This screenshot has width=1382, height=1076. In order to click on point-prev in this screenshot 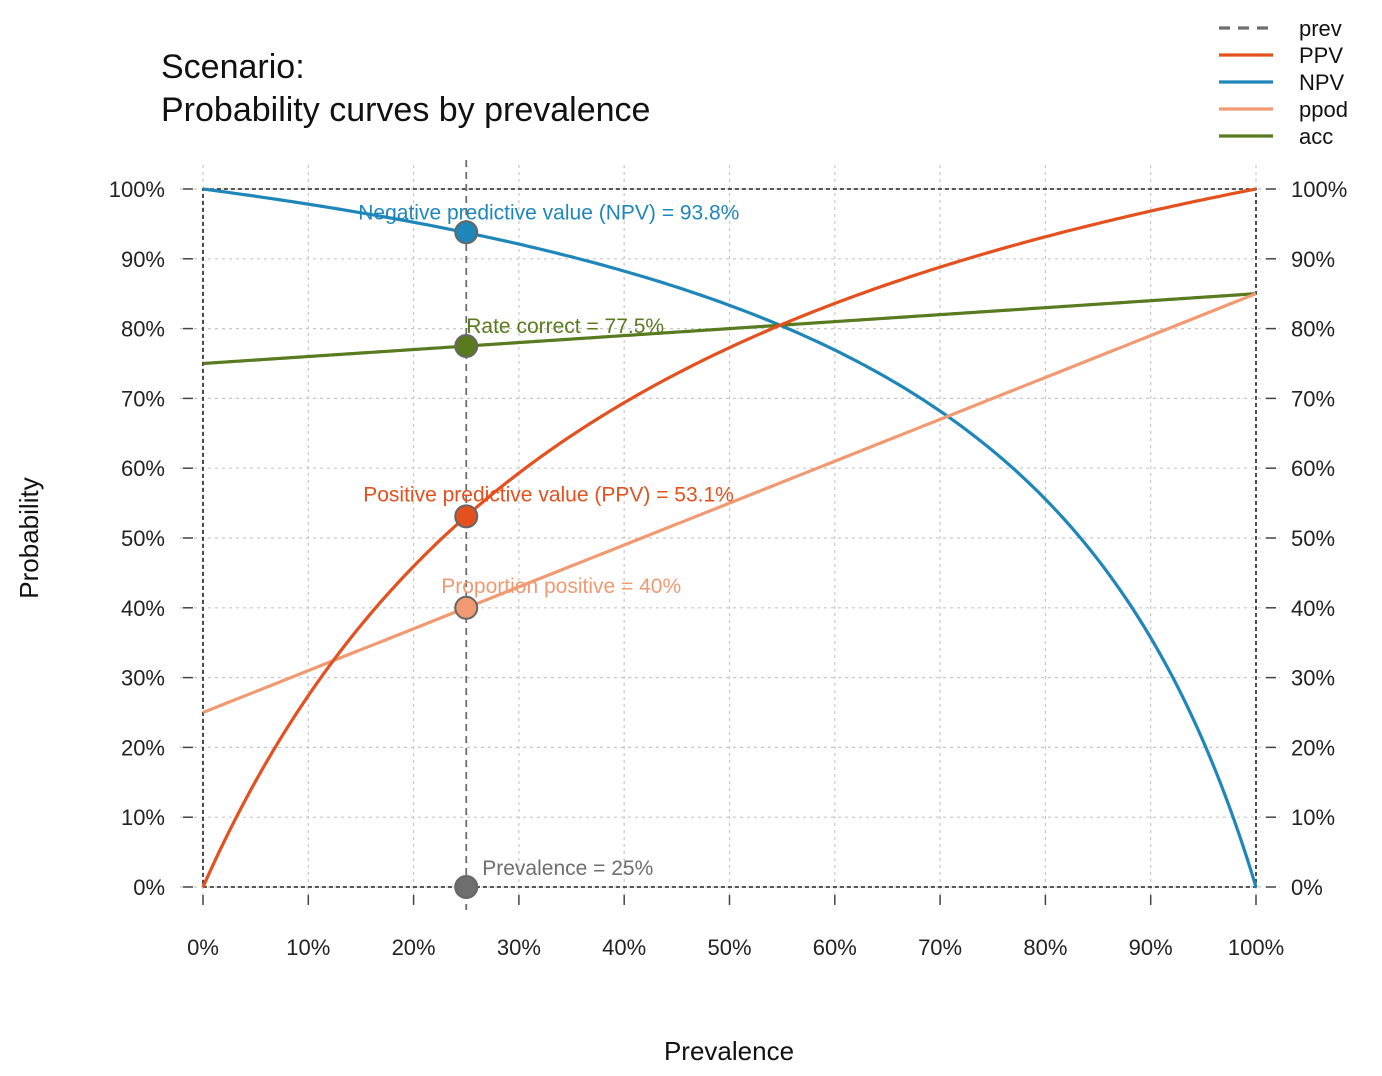, I will do `click(466, 887)`.